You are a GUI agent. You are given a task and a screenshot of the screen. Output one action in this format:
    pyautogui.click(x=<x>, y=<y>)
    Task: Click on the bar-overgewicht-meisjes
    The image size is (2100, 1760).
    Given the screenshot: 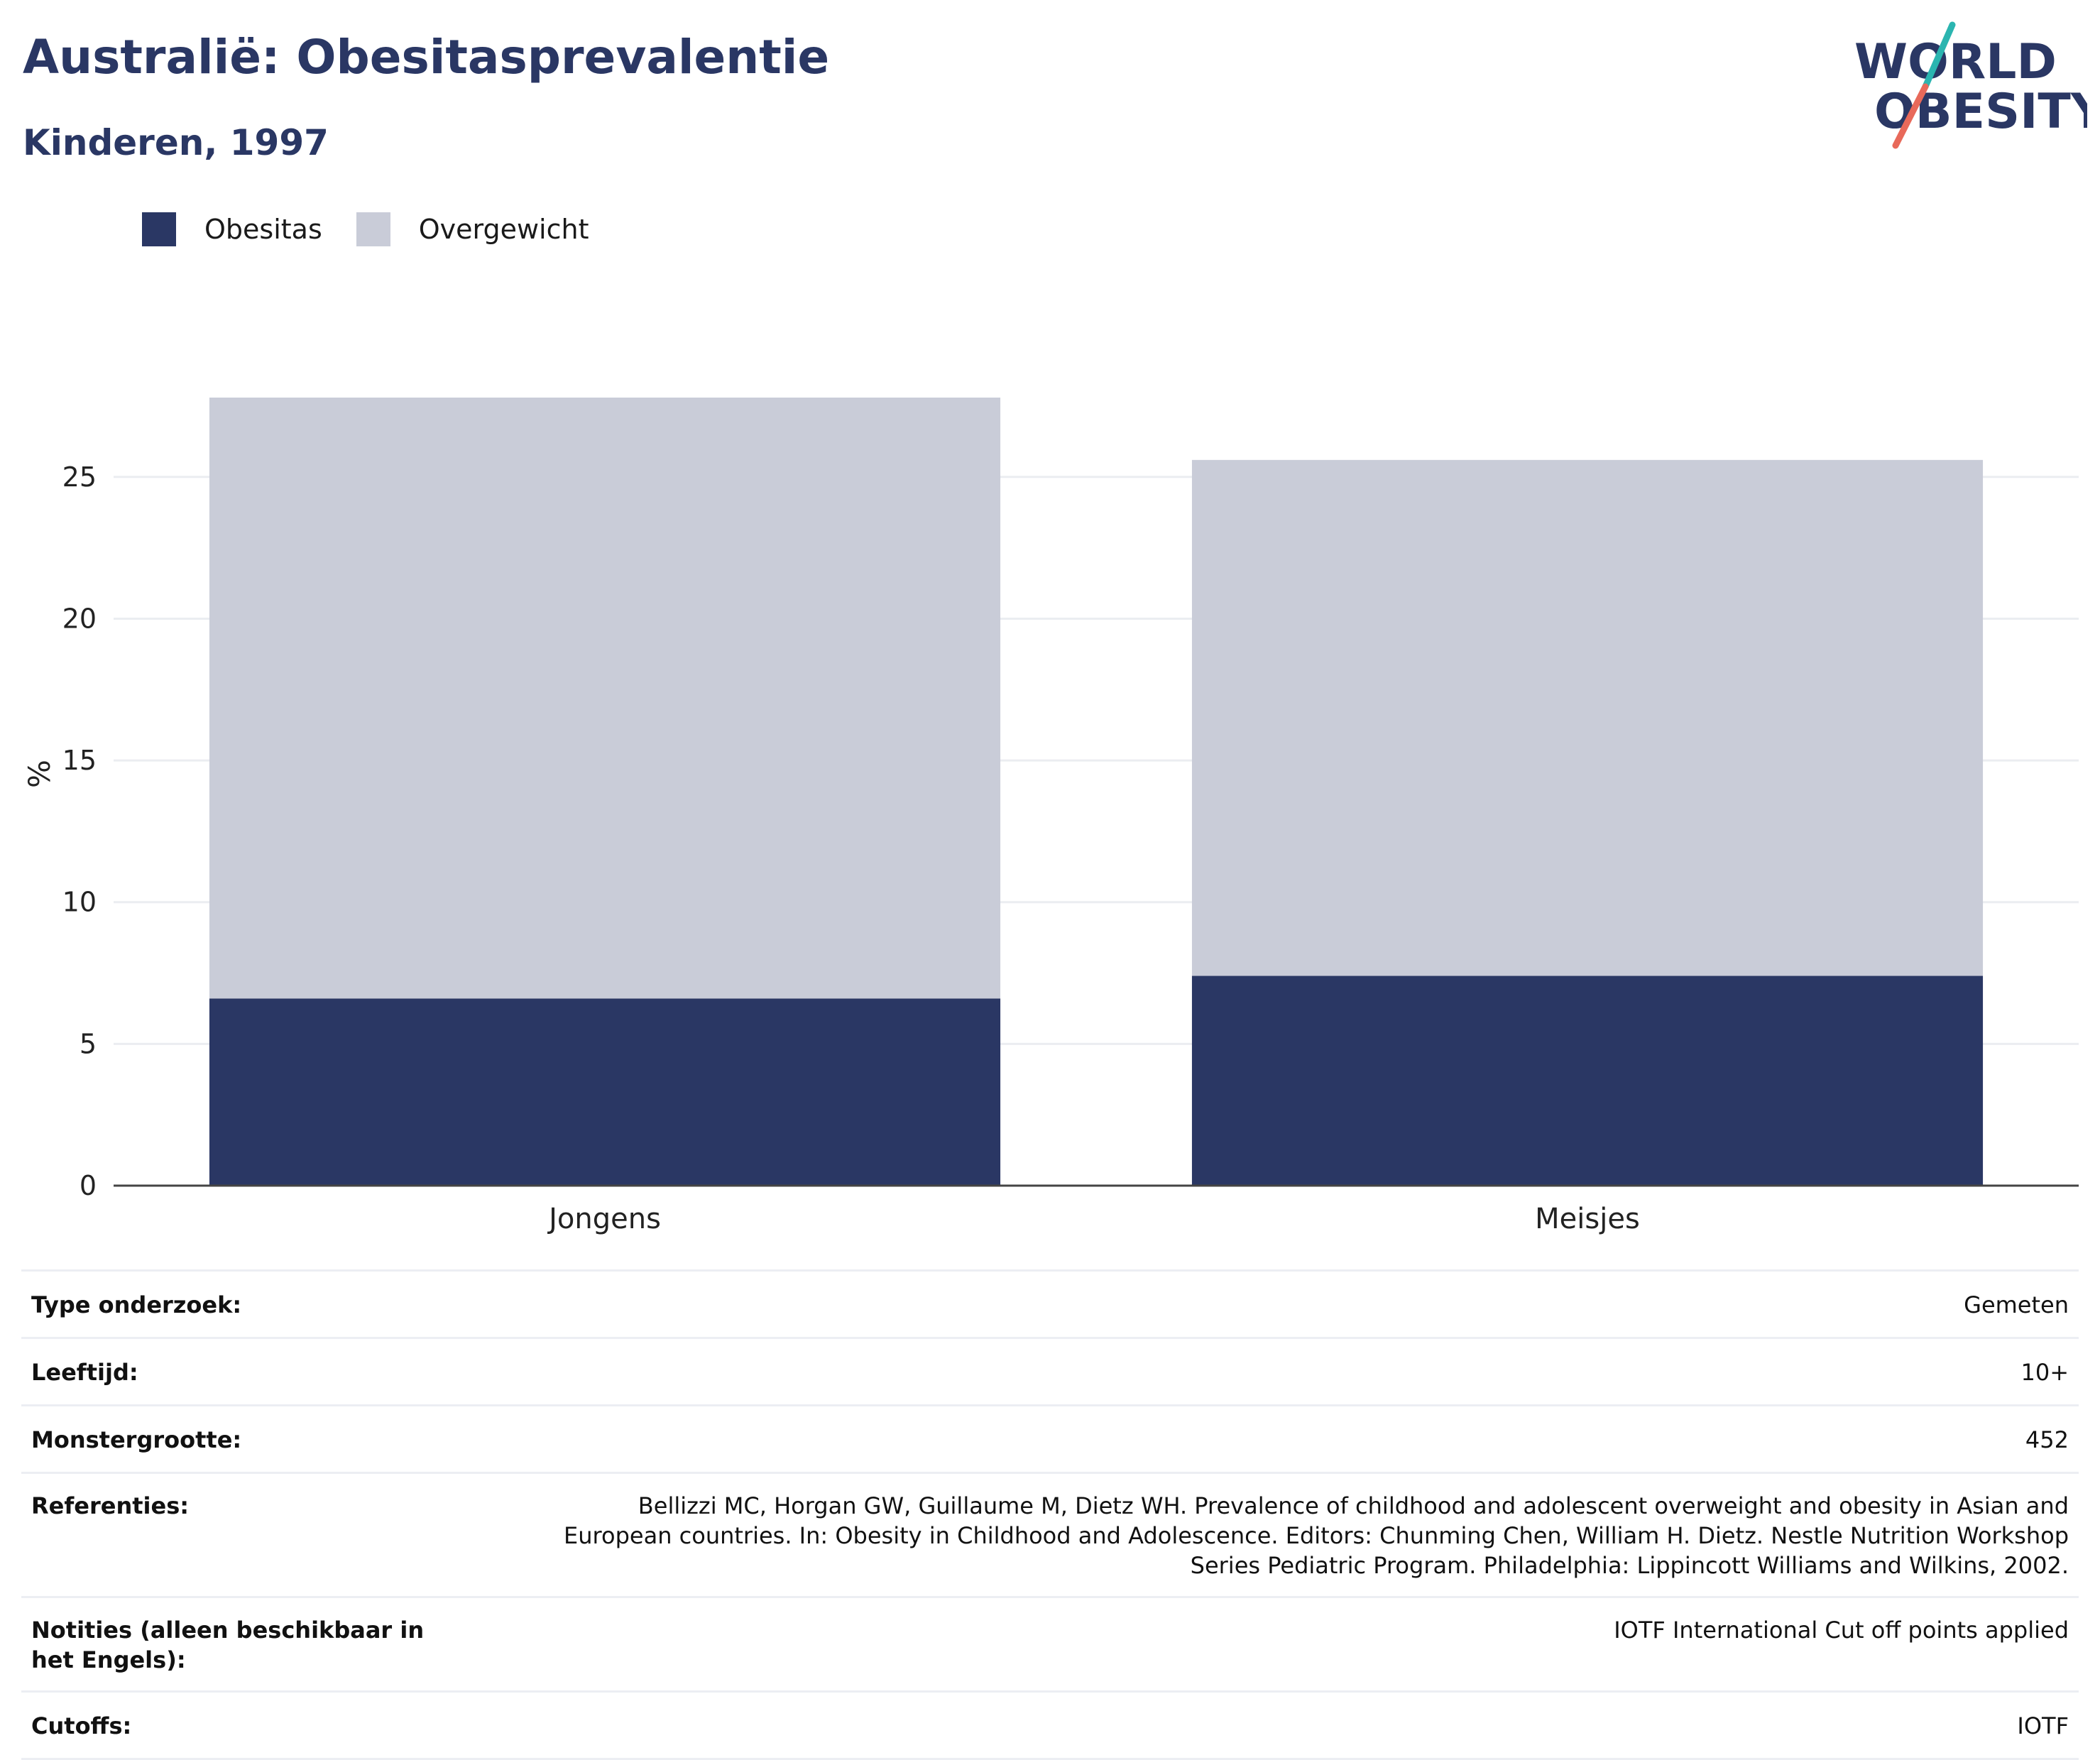 What is the action you would take?
    pyautogui.click(x=1587, y=717)
    